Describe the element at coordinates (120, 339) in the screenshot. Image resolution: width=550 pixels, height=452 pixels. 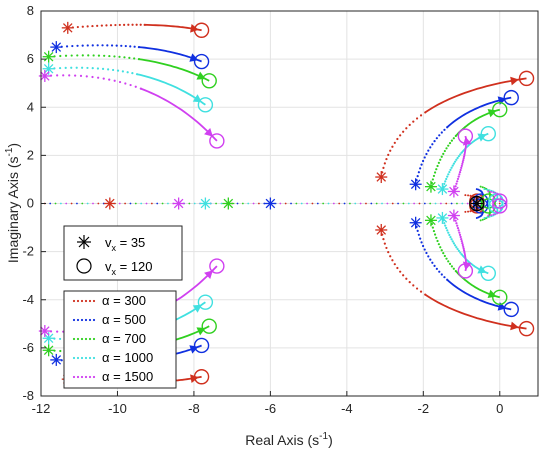
I see `series-legend: α = 300 α = 500 α = 700 α = 1000 α = 1500` at that location.